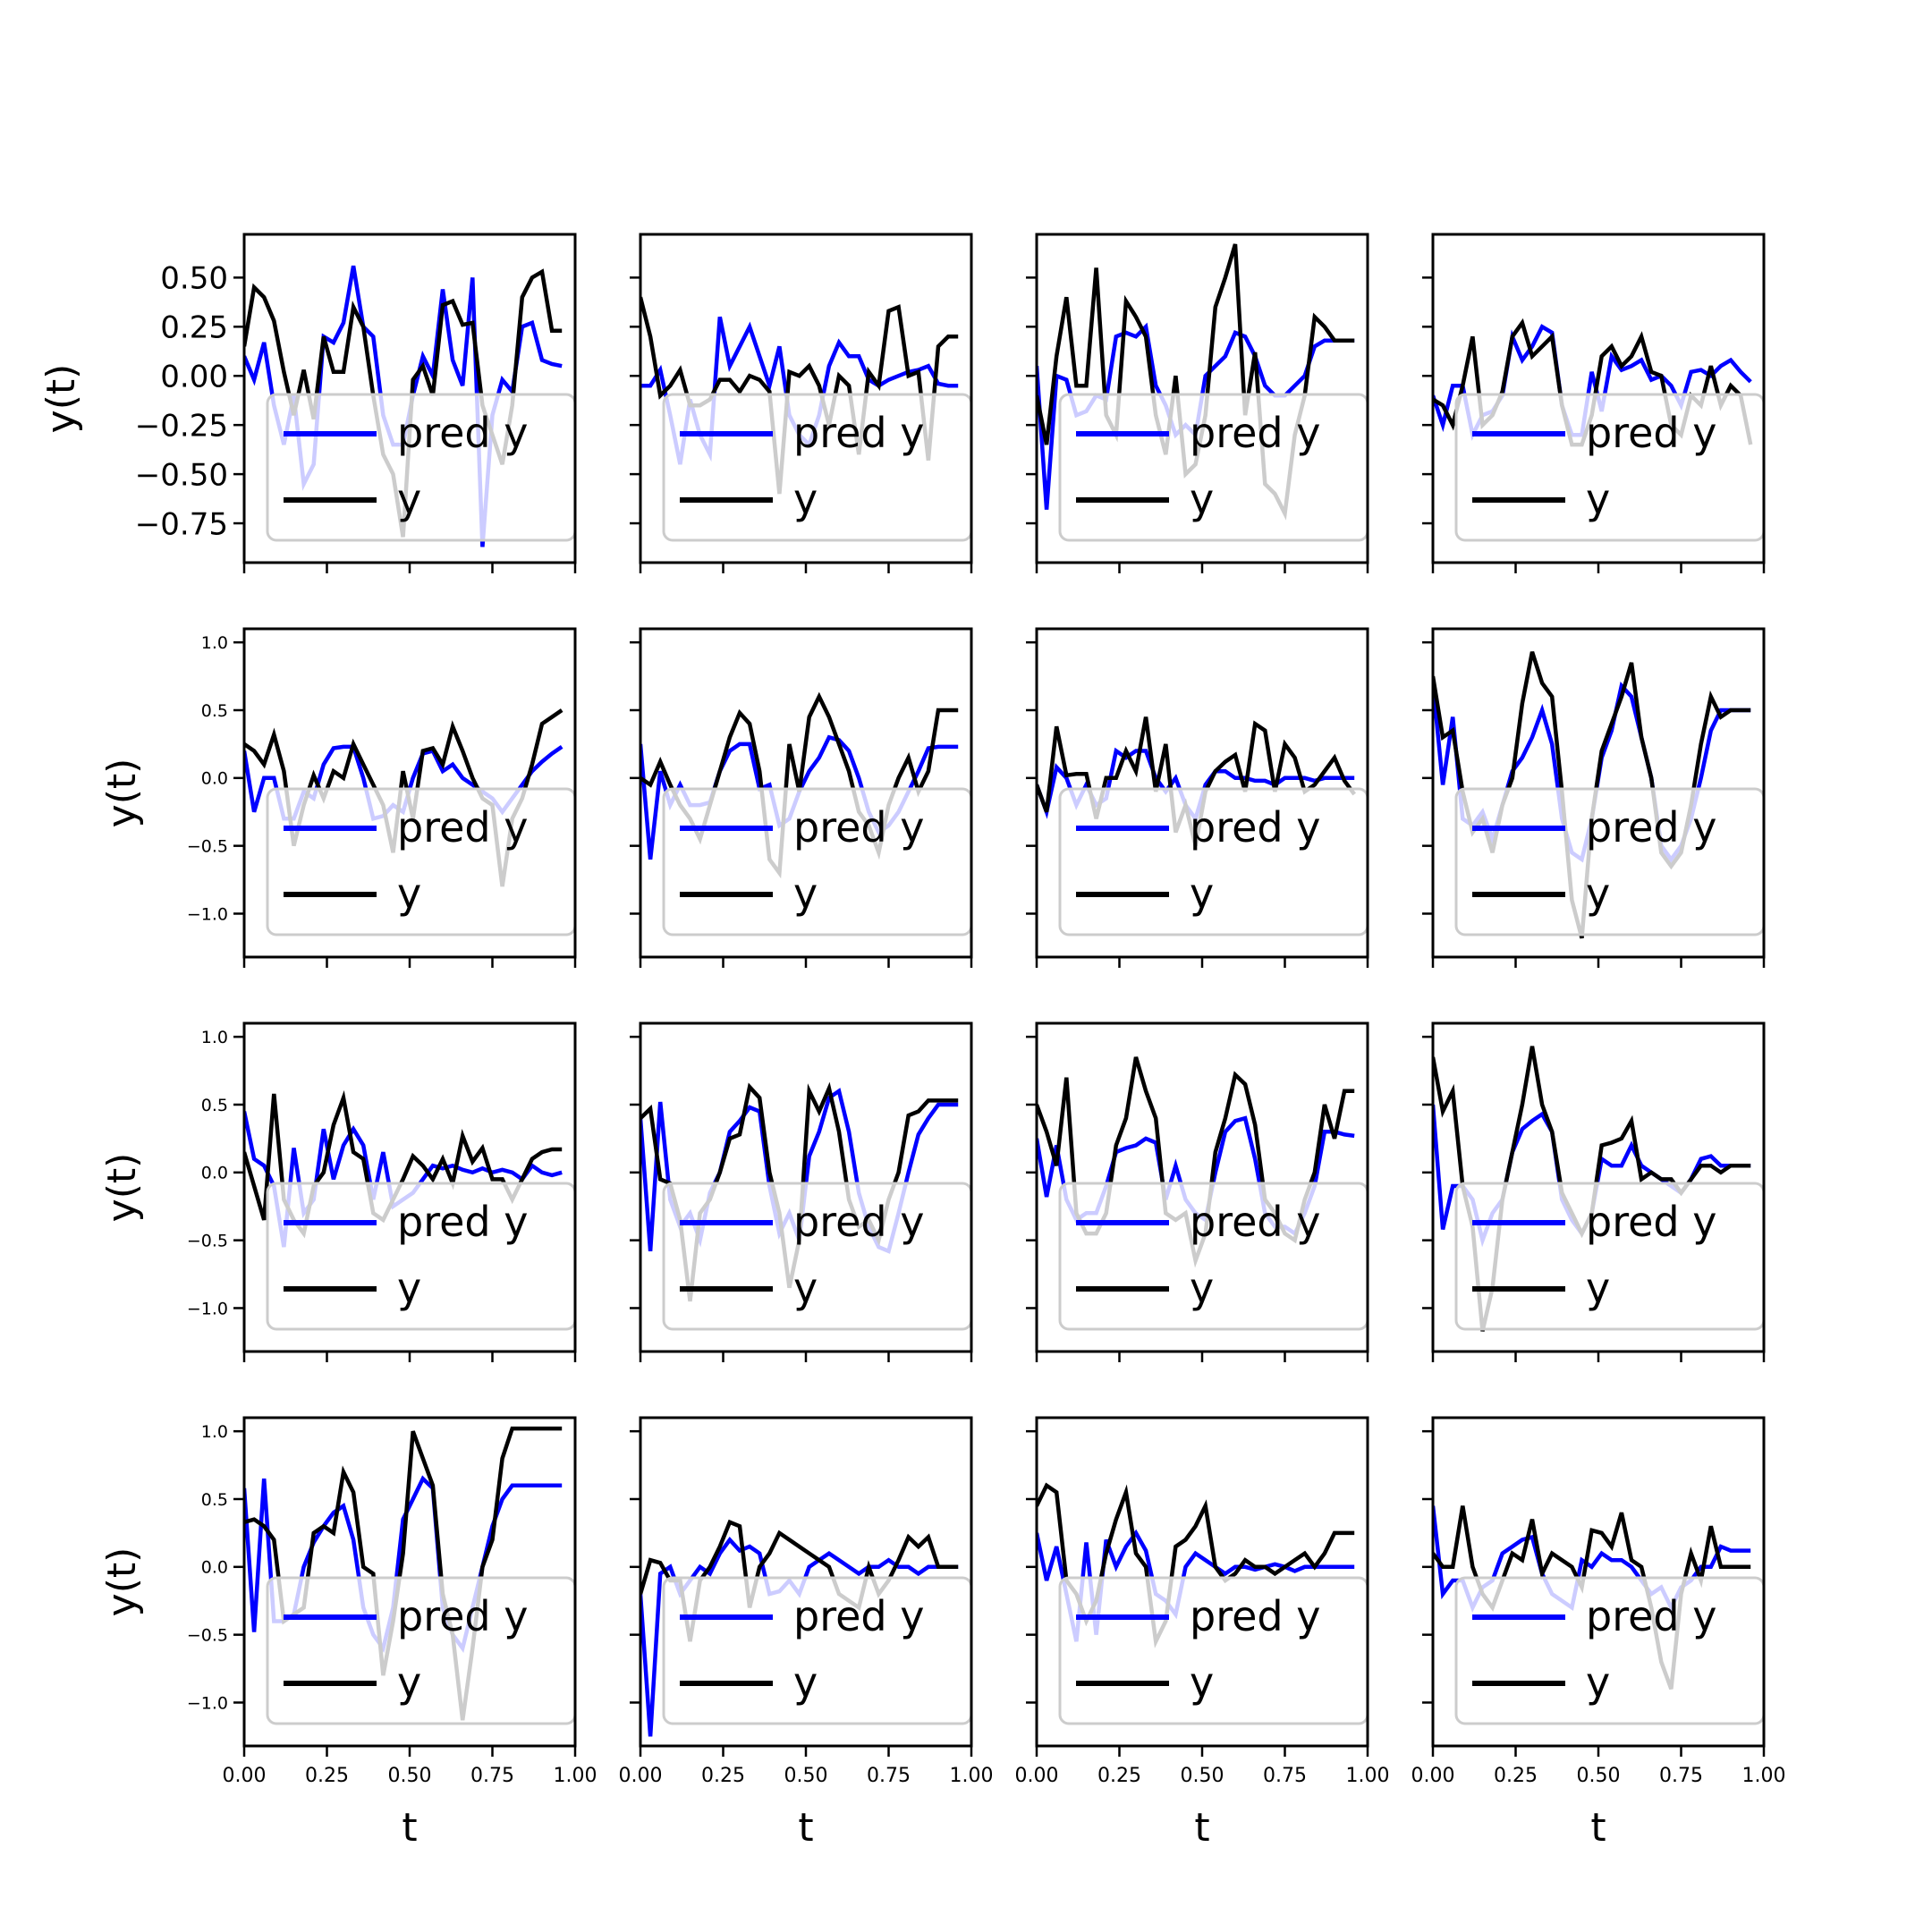 The height and width of the screenshot is (1932, 1932). Describe the element at coordinates (1594, 797) in the screenshot. I see `subplot-8: pred y y` at that location.